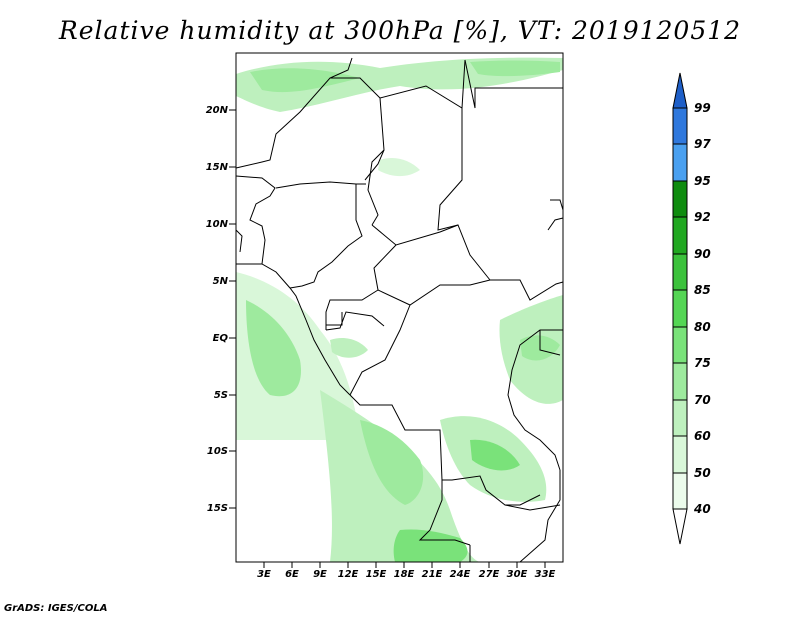 Image resolution: width=800 pixels, height=618 pixels. What do you see at coordinates (517, 574) in the screenshot?
I see `lon-label: 30E` at bounding box center [517, 574].